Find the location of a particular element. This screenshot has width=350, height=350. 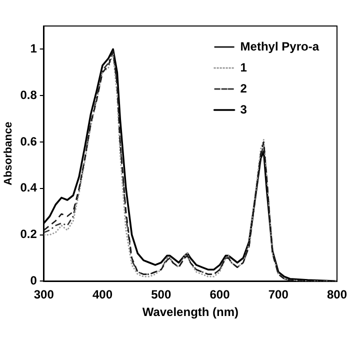

legend-label: 2 is located at coordinates (244, 88).